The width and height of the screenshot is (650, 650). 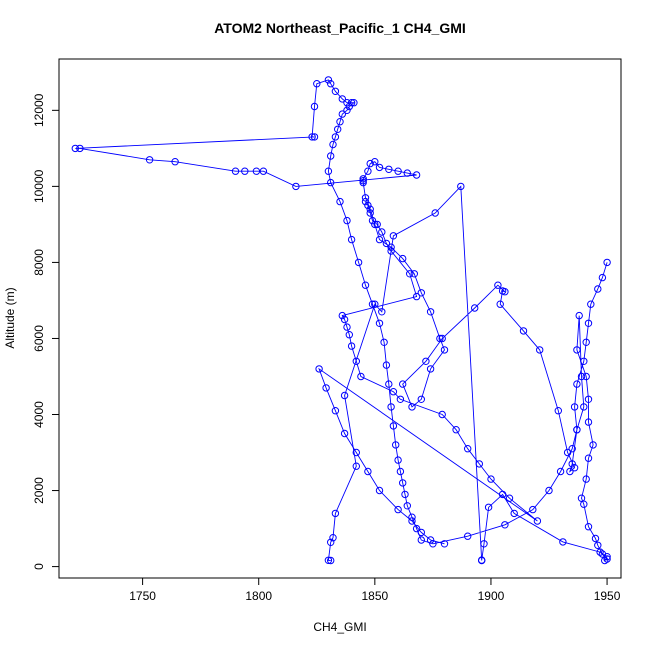 I want to click on y-tick-label: 8000, so click(x=39, y=262).